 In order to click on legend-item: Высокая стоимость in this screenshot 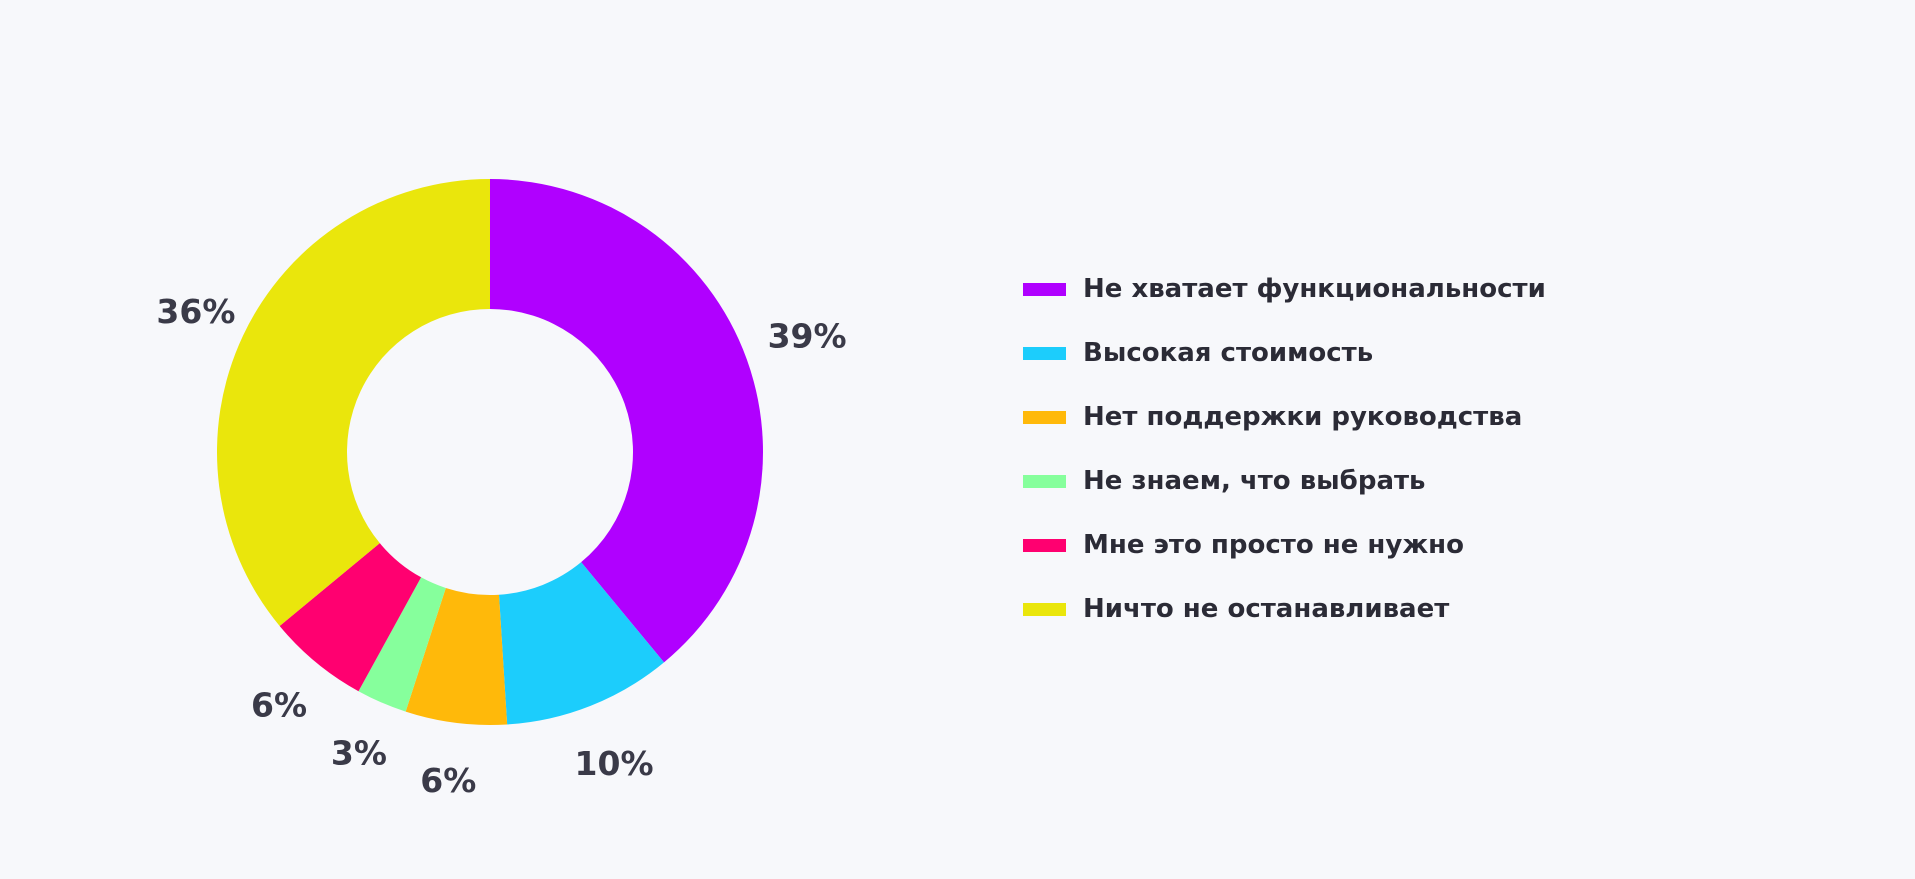, I will do `click(1284, 353)`.